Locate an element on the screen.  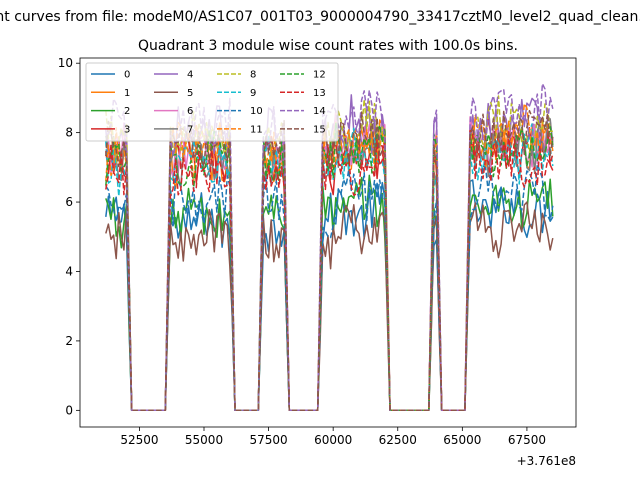
y-axis: 0 2 4 6 8 10 is located at coordinates (69, 236).